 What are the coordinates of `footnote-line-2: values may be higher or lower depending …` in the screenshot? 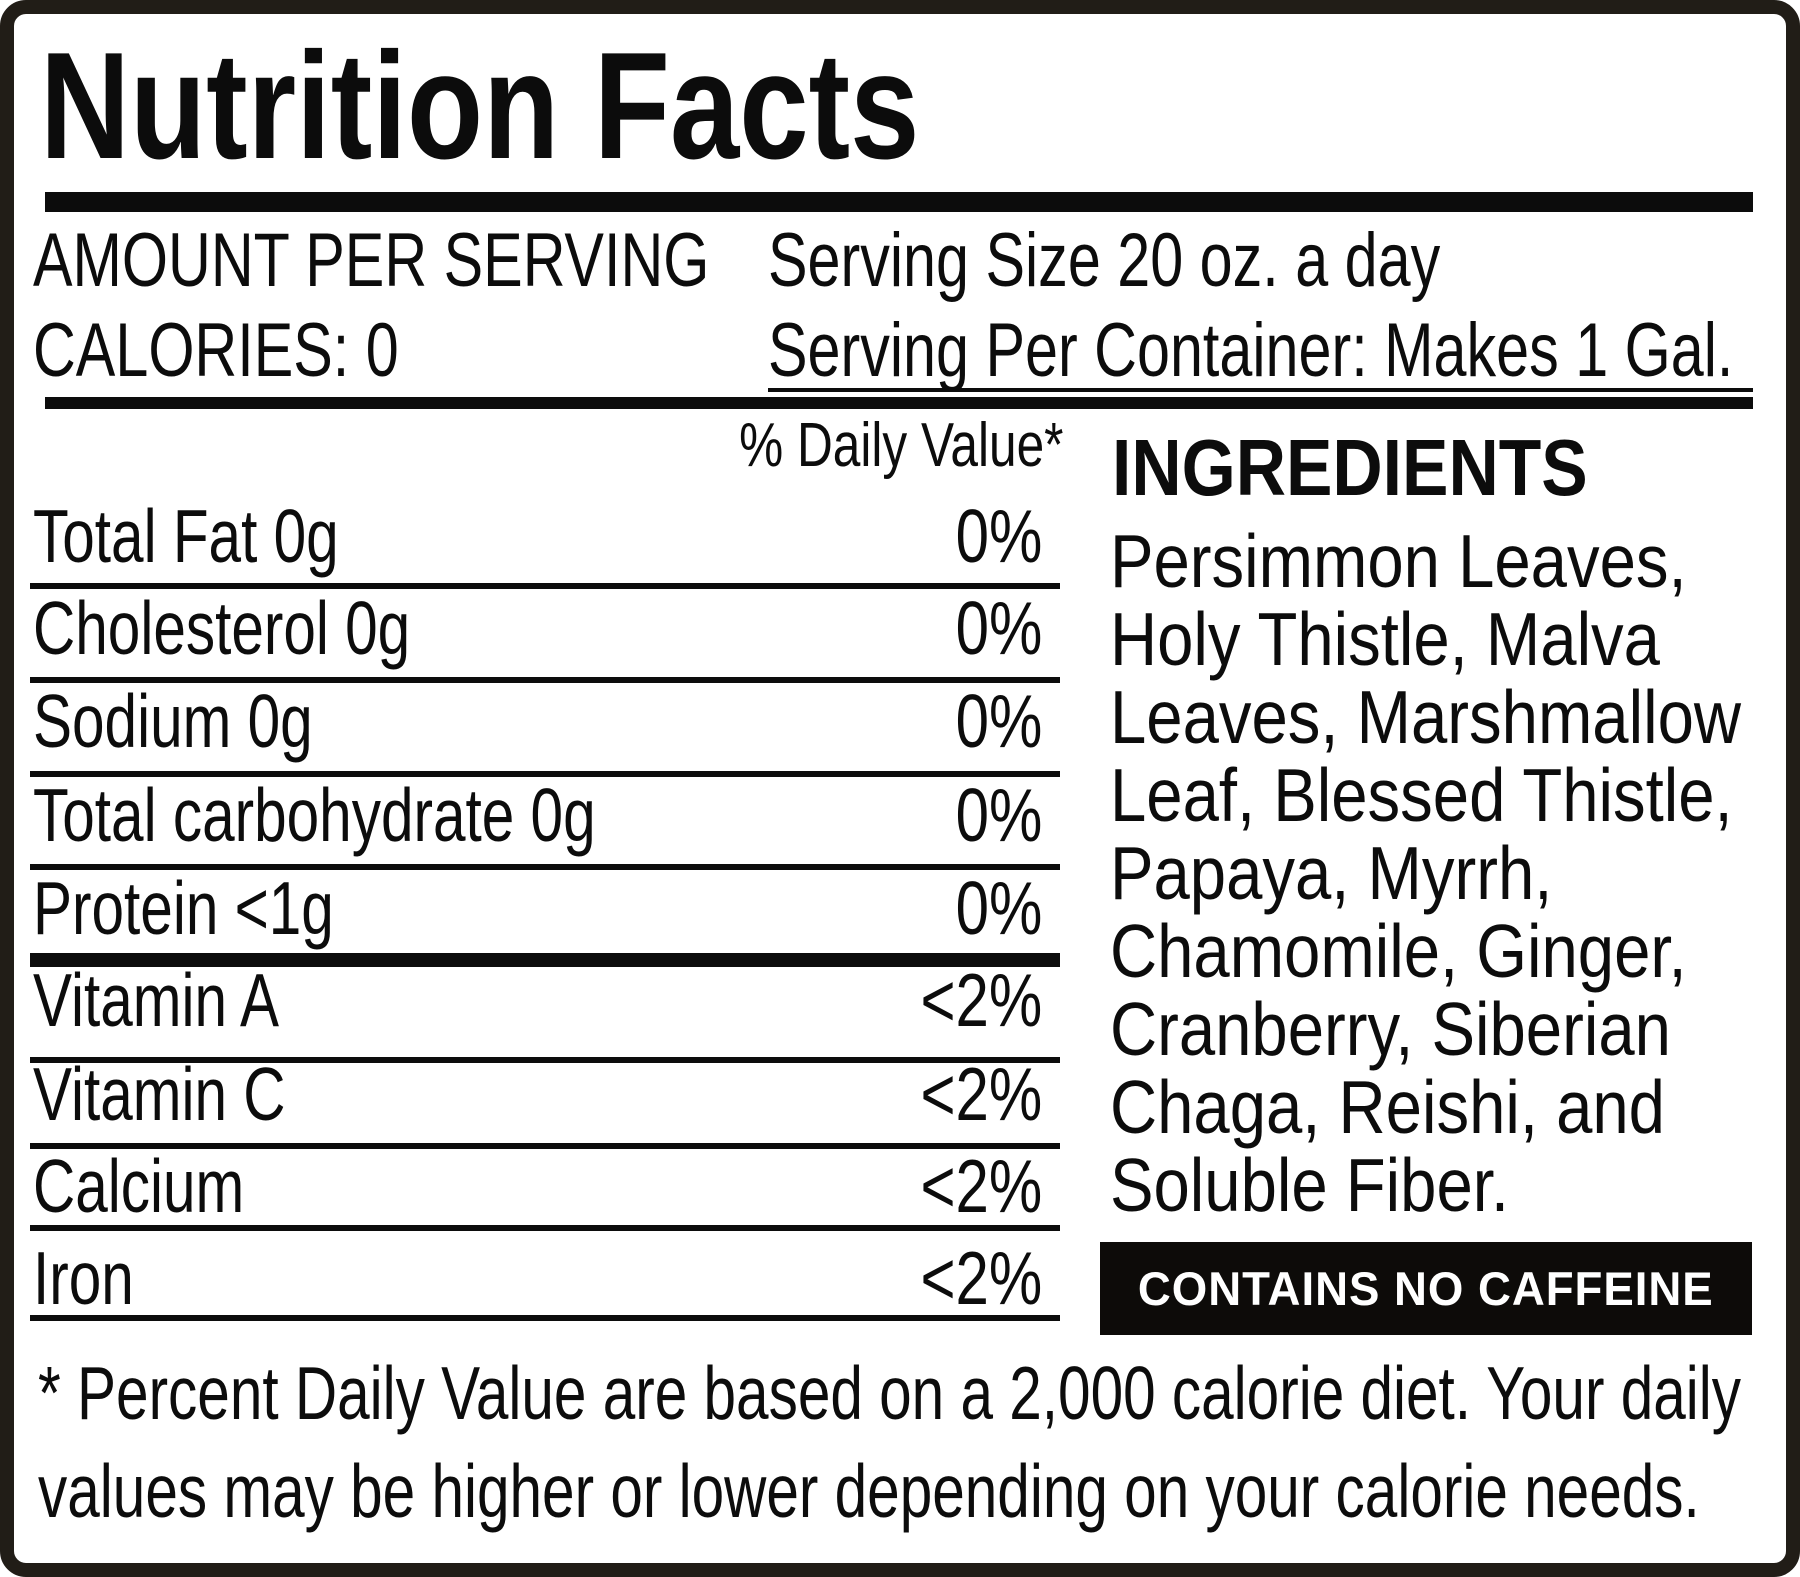 It's located at (869, 1491).